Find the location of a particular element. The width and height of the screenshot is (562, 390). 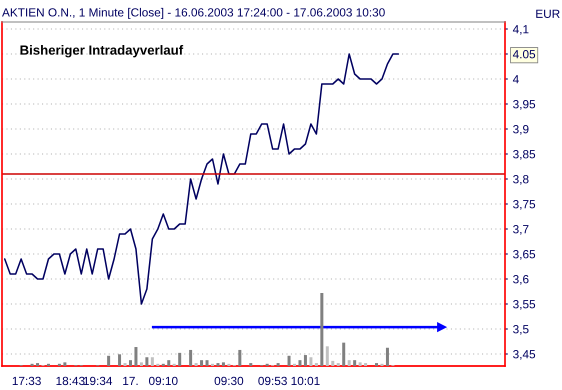

y-tick-label: 3,7 is located at coordinates (520, 230).